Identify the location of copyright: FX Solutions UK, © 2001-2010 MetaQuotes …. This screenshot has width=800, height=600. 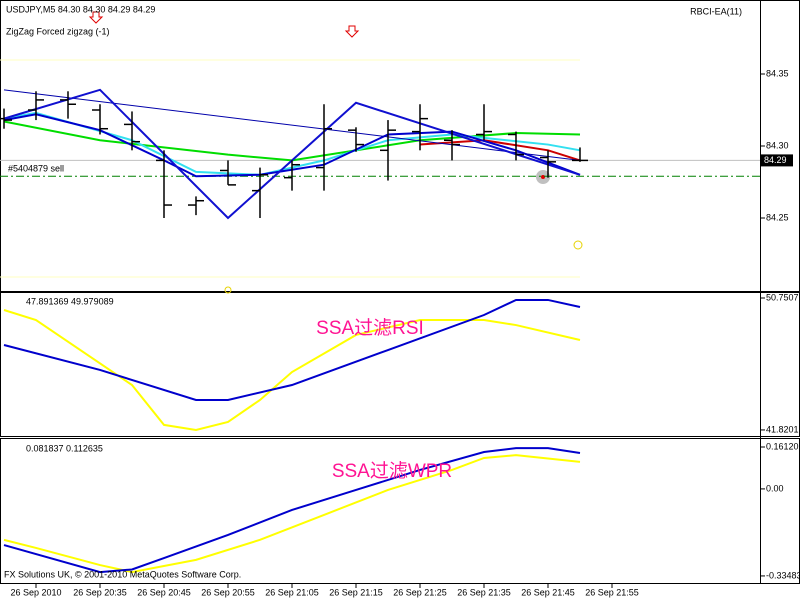
(122, 574).